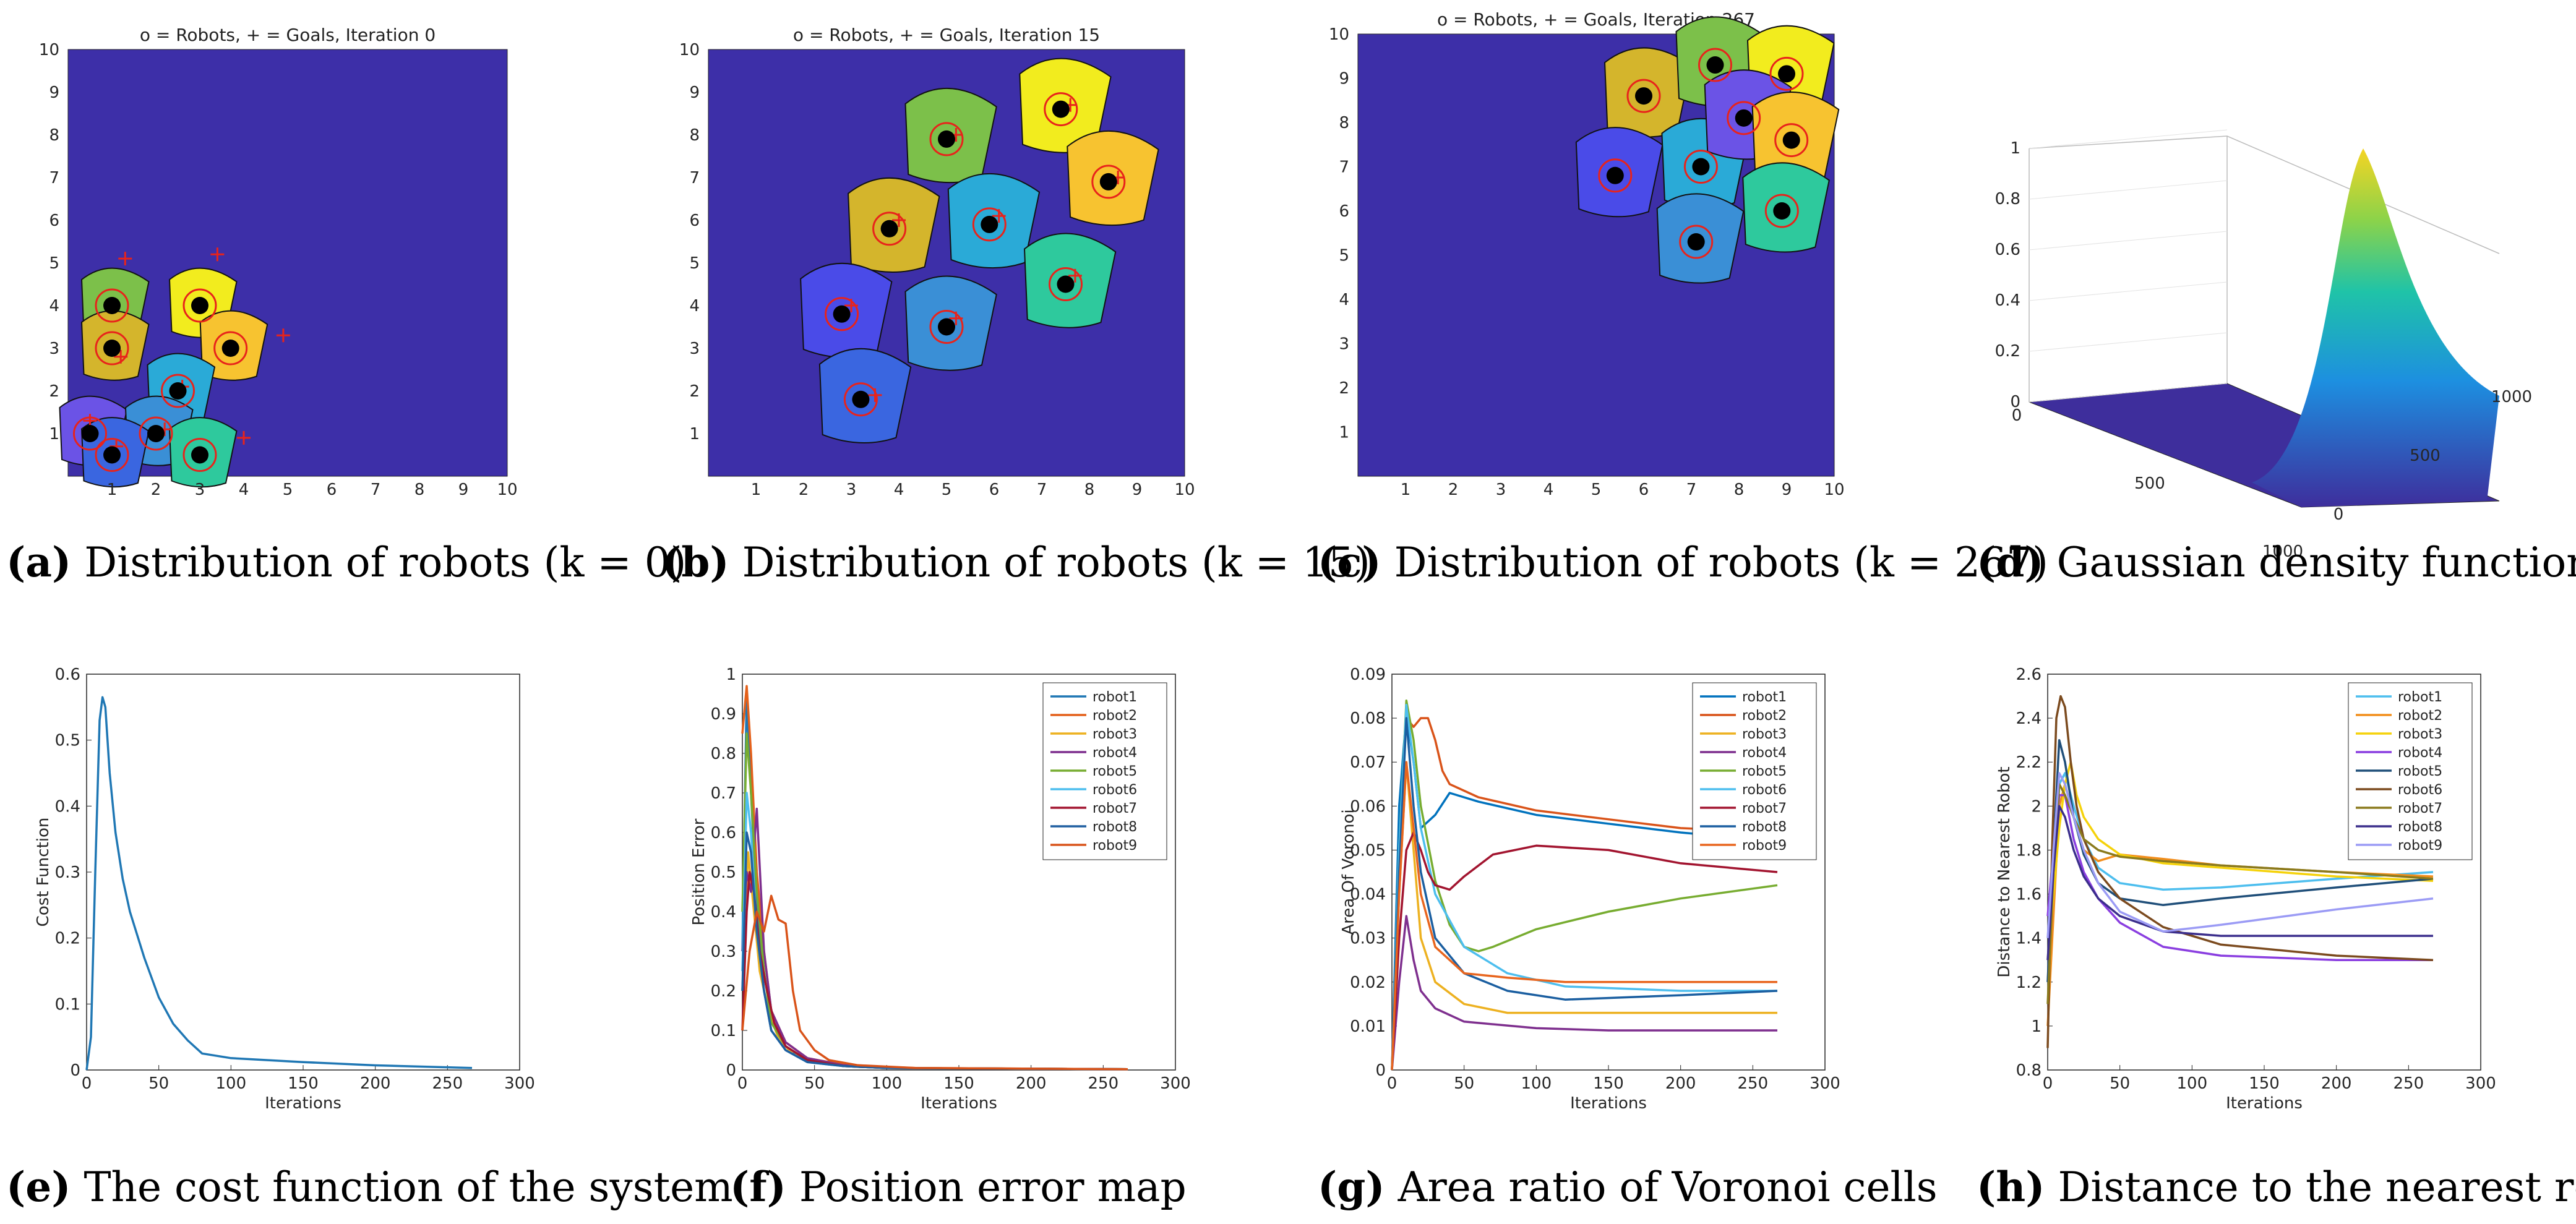  What do you see at coordinates (1056, 562) in the screenshot?
I see `caption-b-text: Distribution of robots (k = 15)` at bounding box center [1056, 562].